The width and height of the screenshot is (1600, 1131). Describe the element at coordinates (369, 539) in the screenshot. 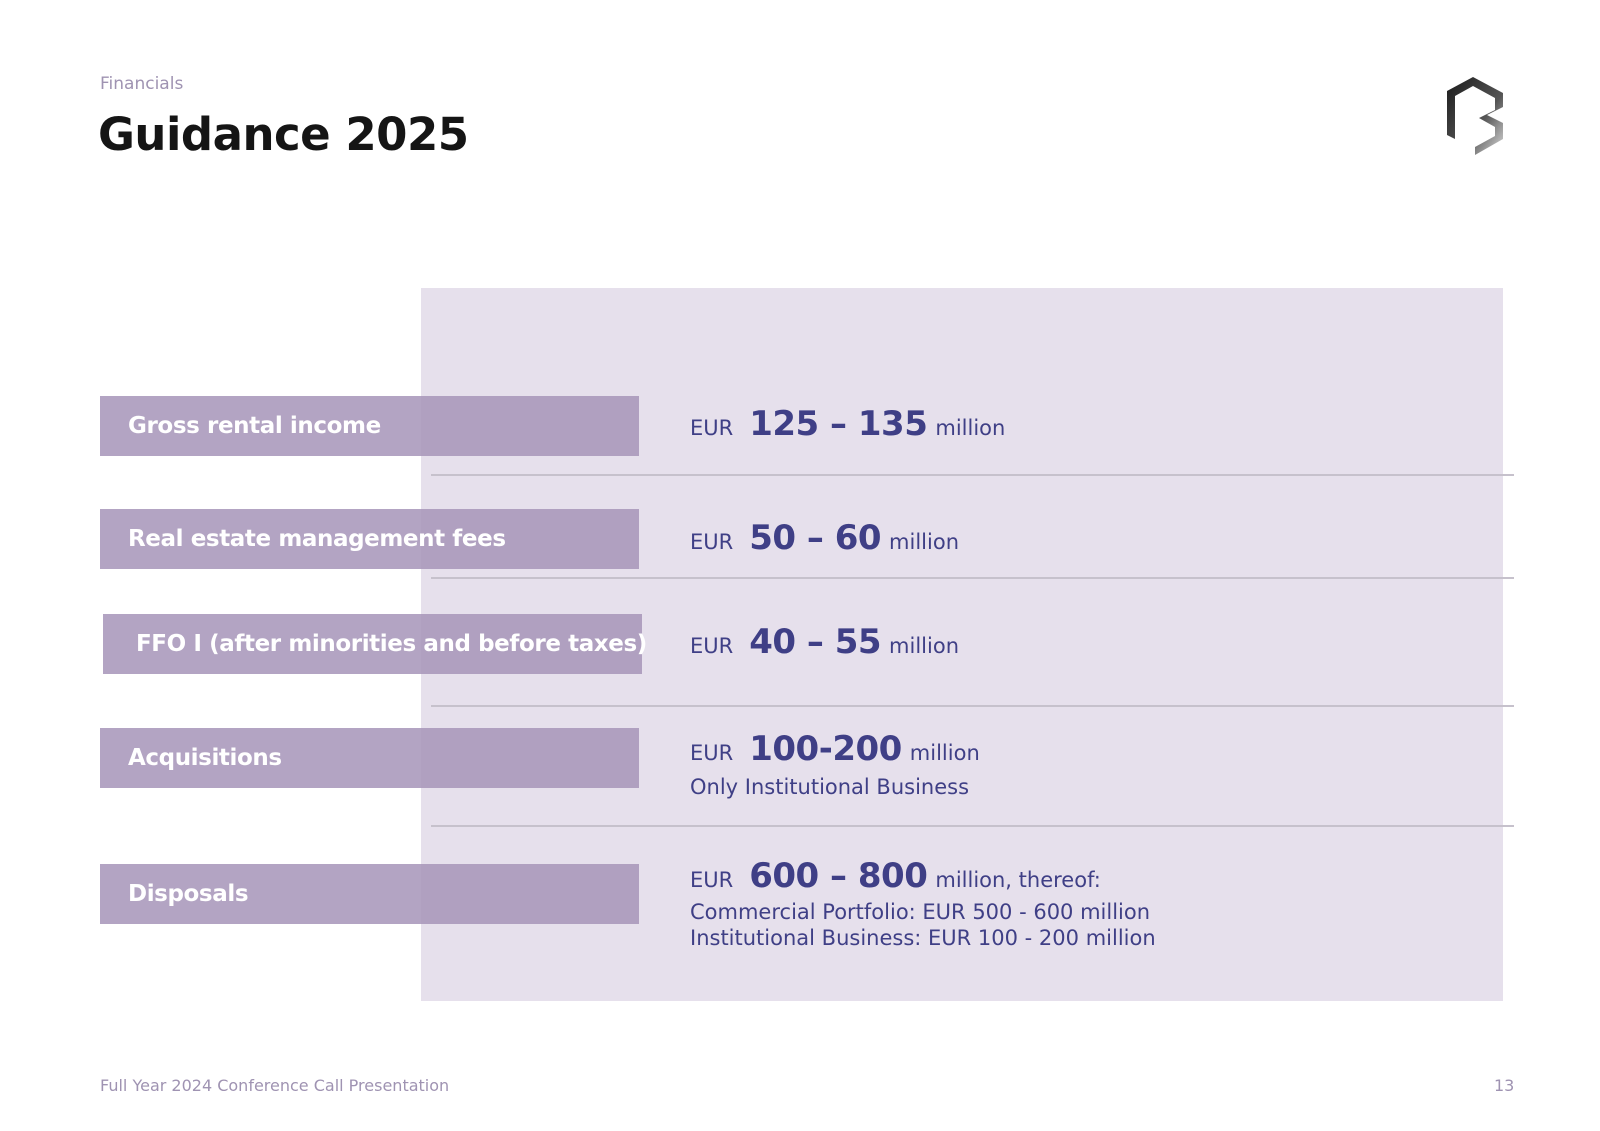

I see `label-real-estate-management-fees: Real estate management fees` at that location.